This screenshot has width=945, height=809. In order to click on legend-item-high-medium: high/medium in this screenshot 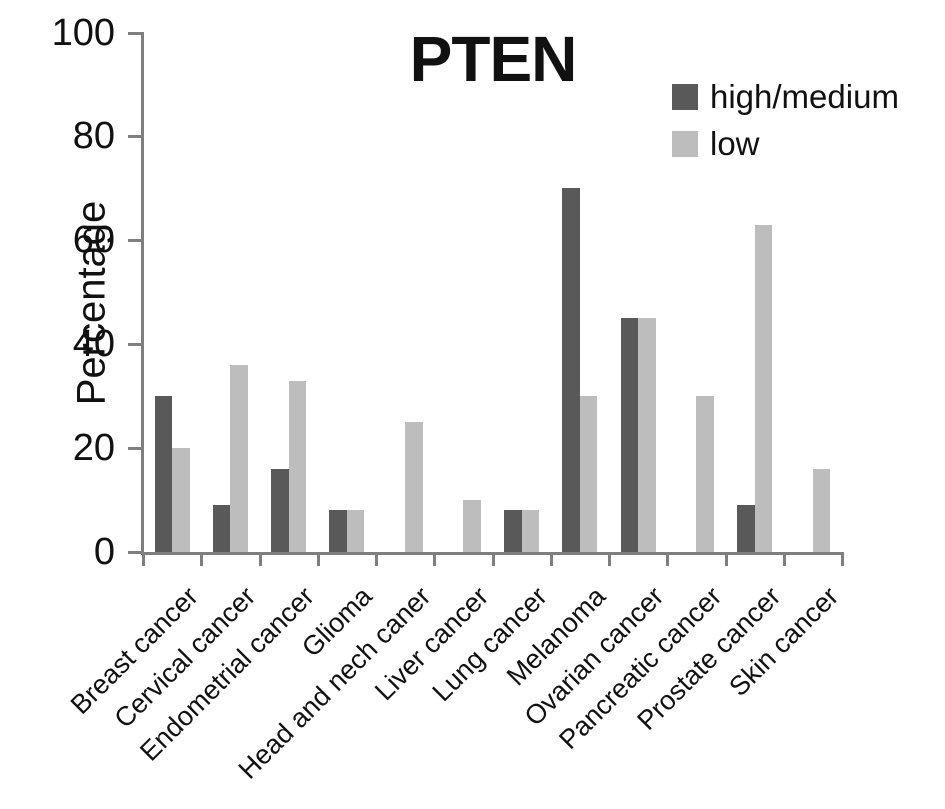, I will do `click(785, 96)`.